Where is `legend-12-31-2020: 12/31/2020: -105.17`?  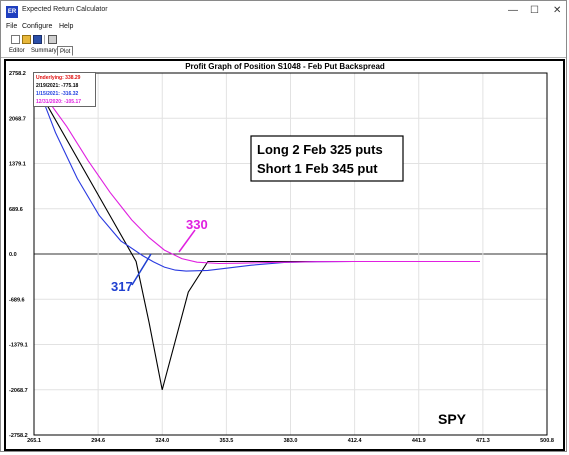
legend-12-31-2020: 12/31/2020: -105.17 is located at coordinates (59, 102).